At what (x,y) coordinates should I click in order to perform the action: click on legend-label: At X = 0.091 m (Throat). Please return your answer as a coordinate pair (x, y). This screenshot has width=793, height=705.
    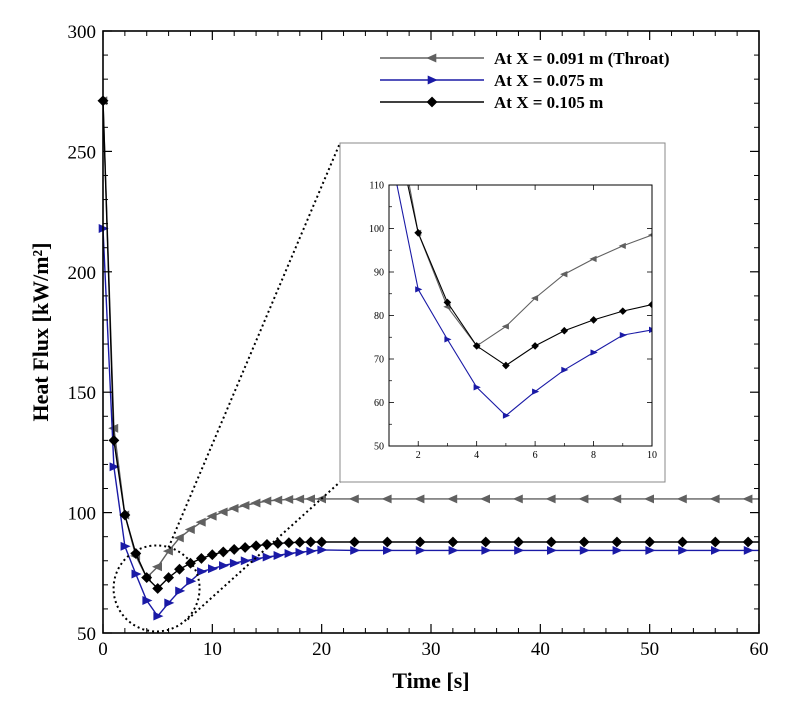
    Looking at the image, I should click on (582, 58).